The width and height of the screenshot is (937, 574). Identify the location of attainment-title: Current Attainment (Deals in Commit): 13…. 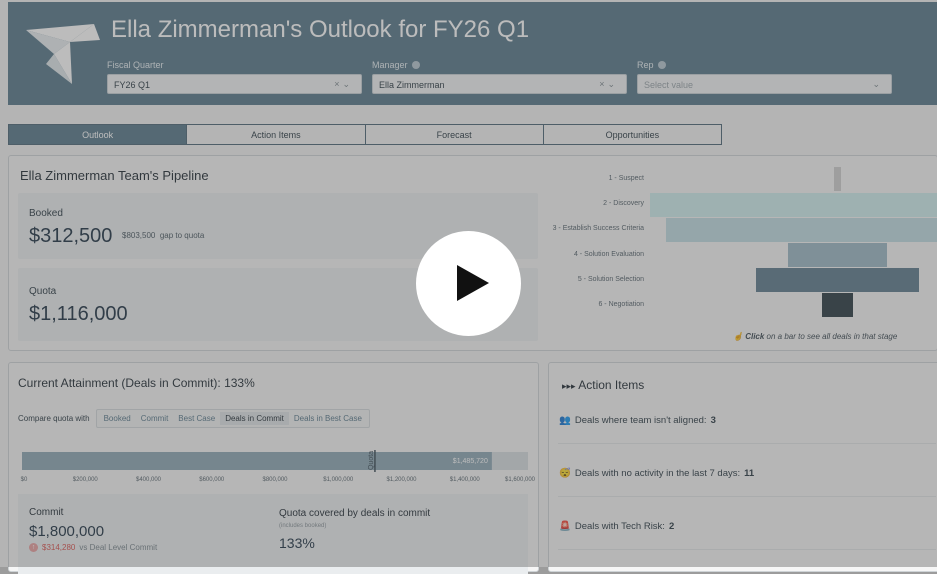
(136, 383).